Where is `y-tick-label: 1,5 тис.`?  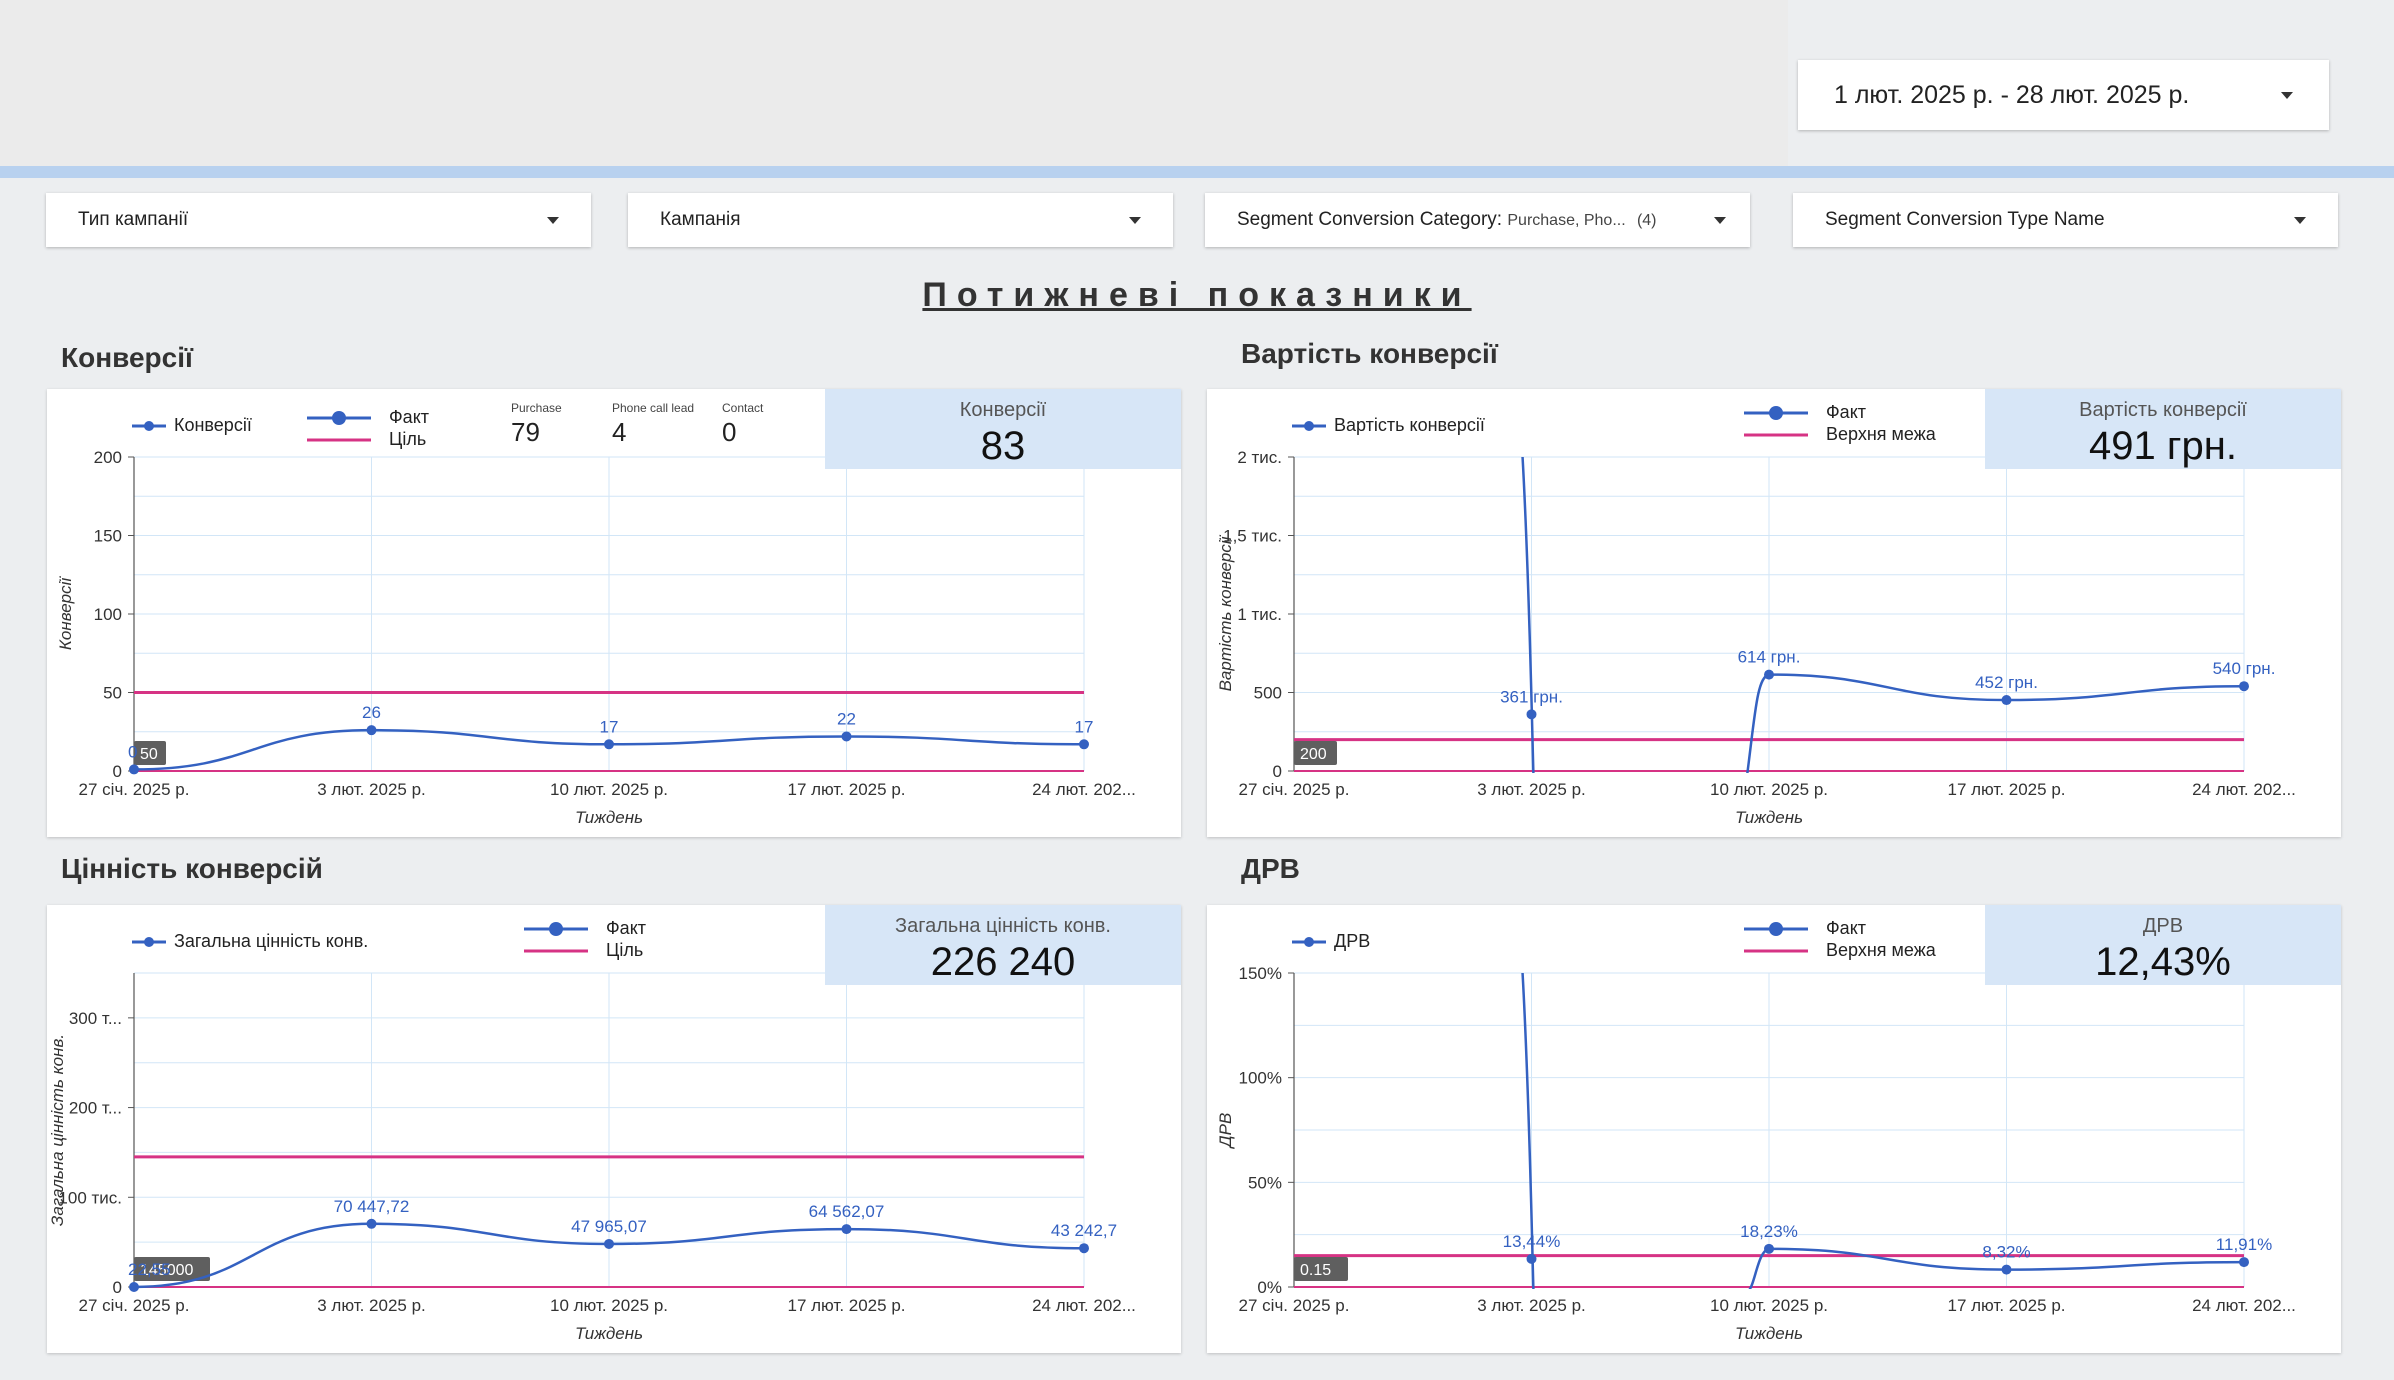 y-tick-label: 1,5 тис. is located at coordinates (1252, 536).